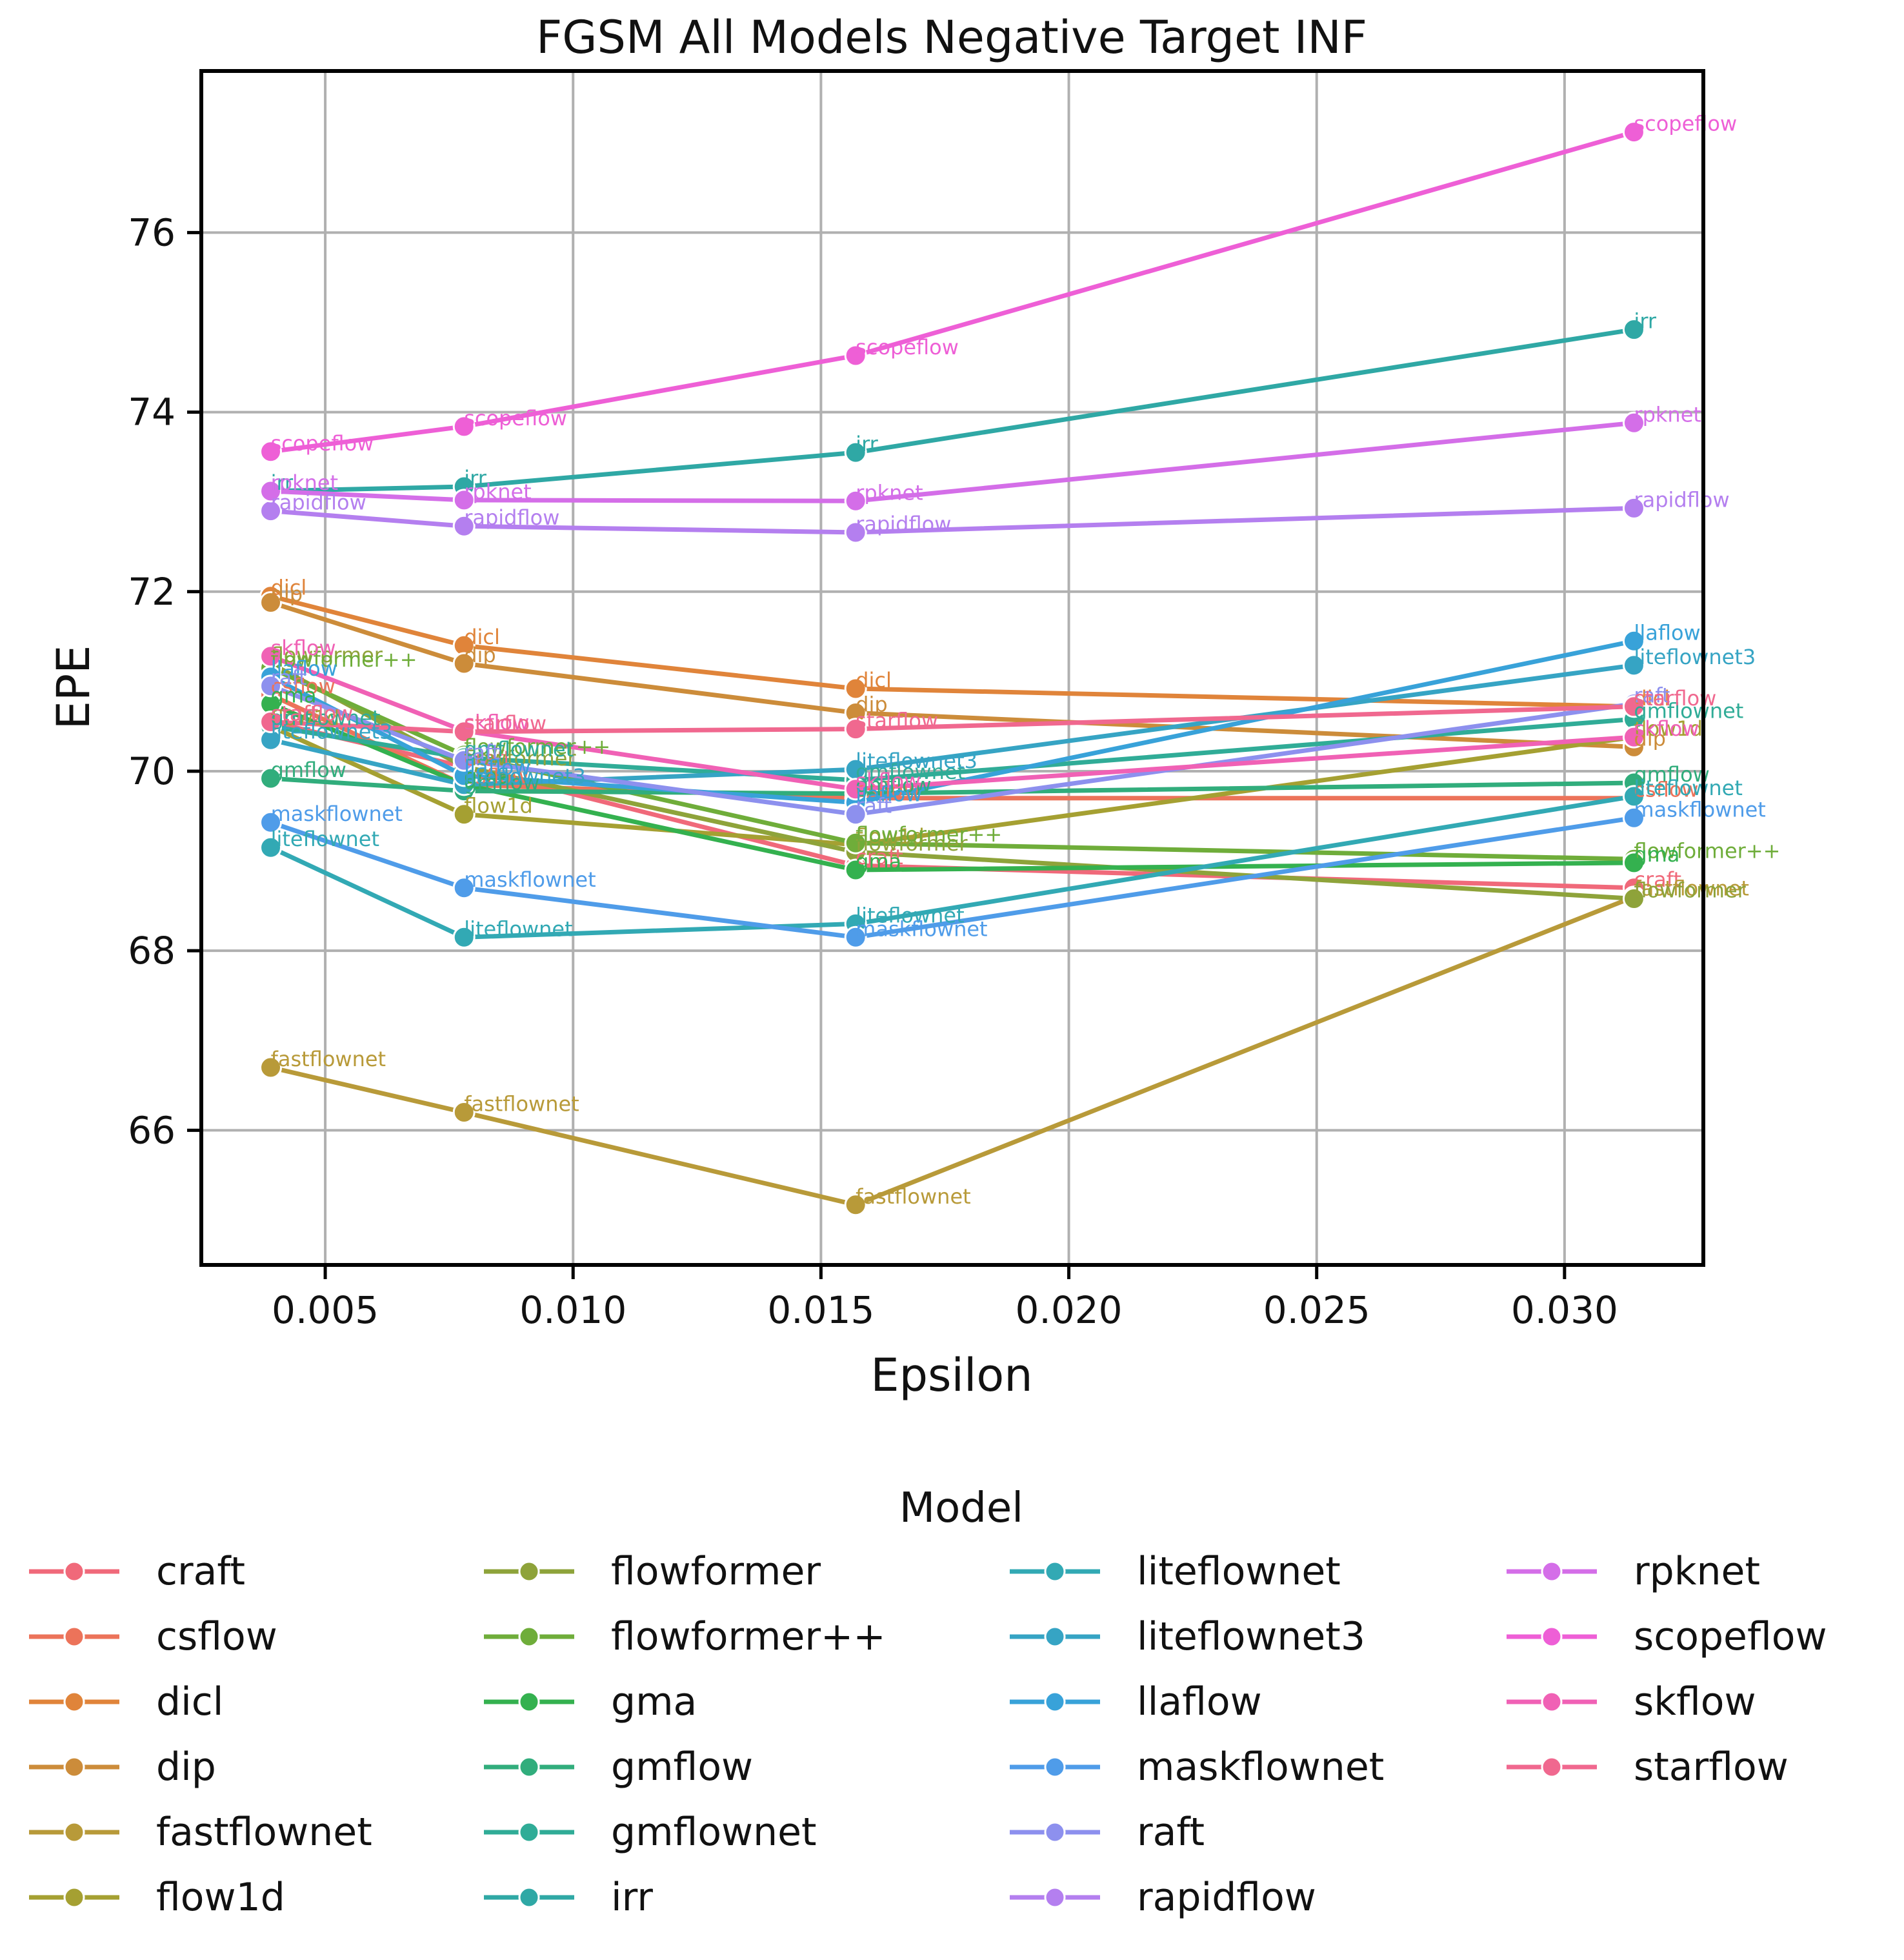 Image resolution: width=1904 pixels, height=1960 pixels. What do you see at coordinates (488, 759) in the screenshot?
I see `point-label: craft` at bounding box center [488, 759].